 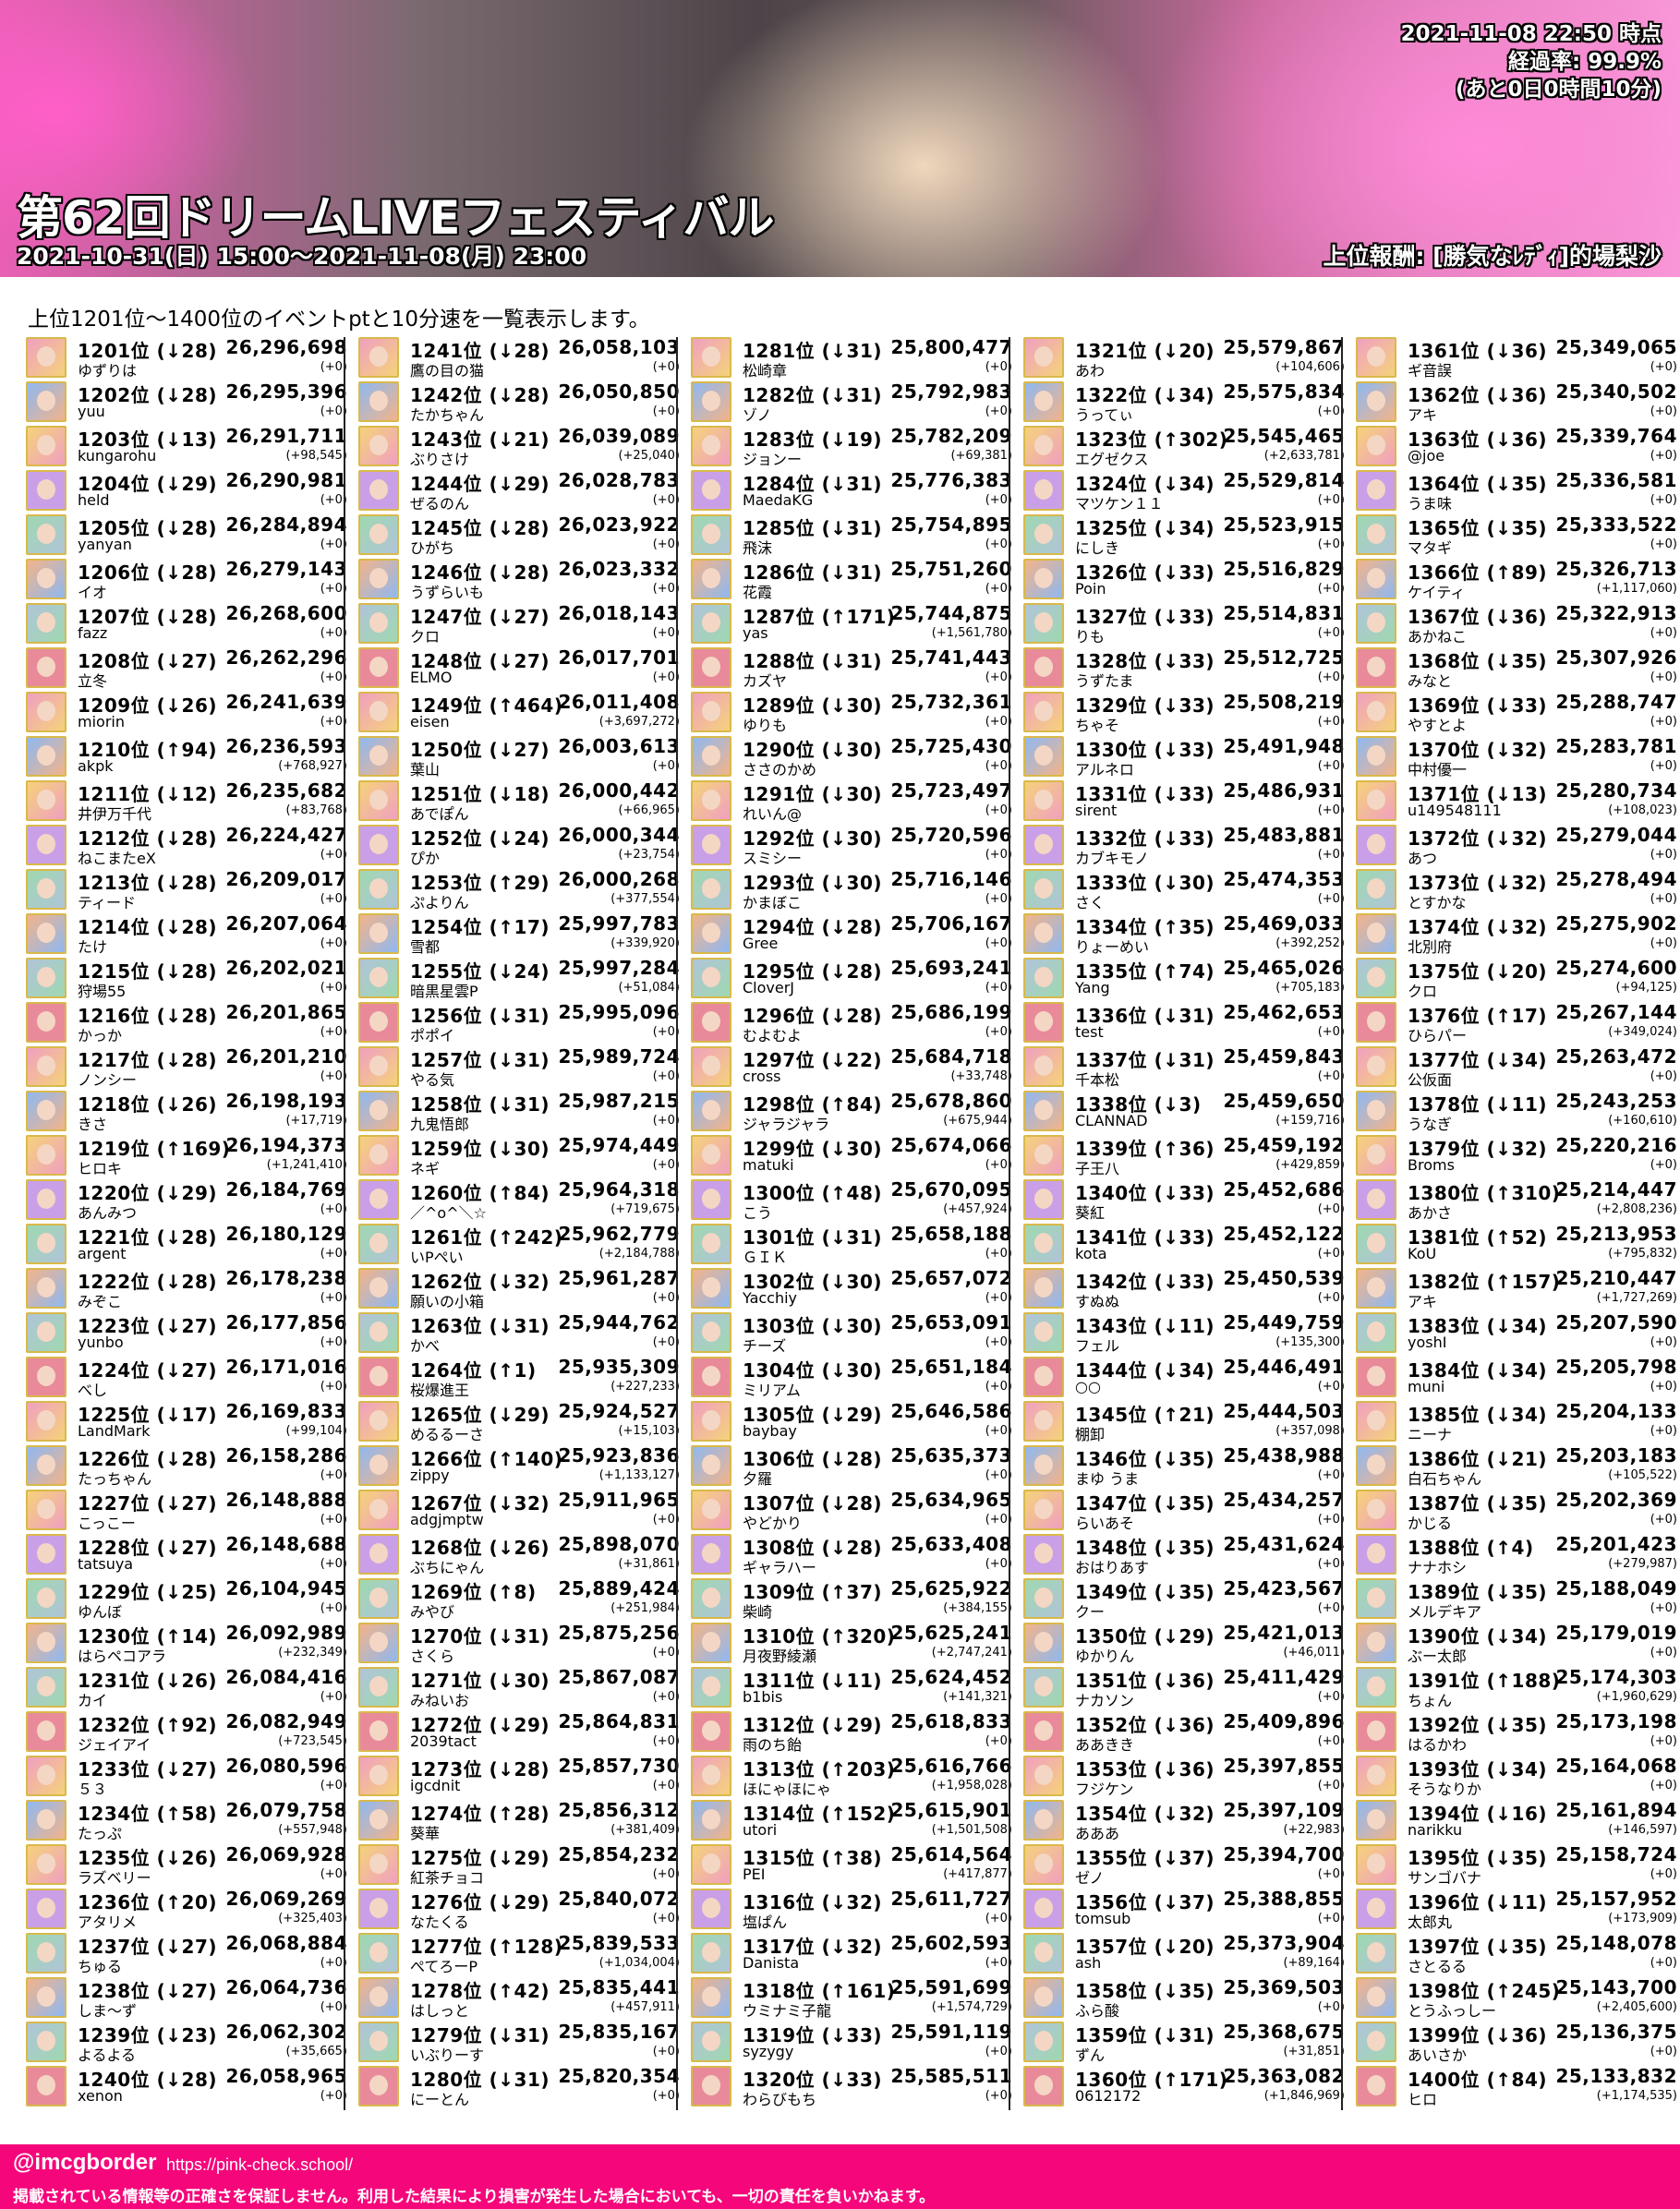 What do you see at coordinates (853, 1377) in the screenshot?
I see `ranking-row: 1304位 (↓30) 25,651,184 ミリアム (+0)` at bounding box center [853, 1377].